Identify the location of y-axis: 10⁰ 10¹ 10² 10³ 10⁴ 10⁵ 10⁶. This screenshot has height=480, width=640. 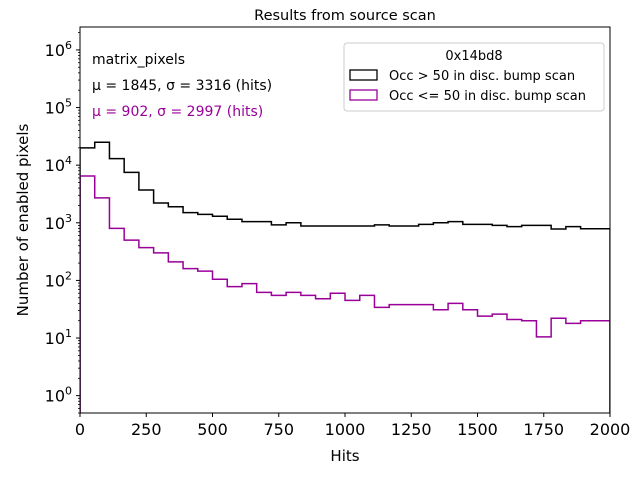
(62, 223).